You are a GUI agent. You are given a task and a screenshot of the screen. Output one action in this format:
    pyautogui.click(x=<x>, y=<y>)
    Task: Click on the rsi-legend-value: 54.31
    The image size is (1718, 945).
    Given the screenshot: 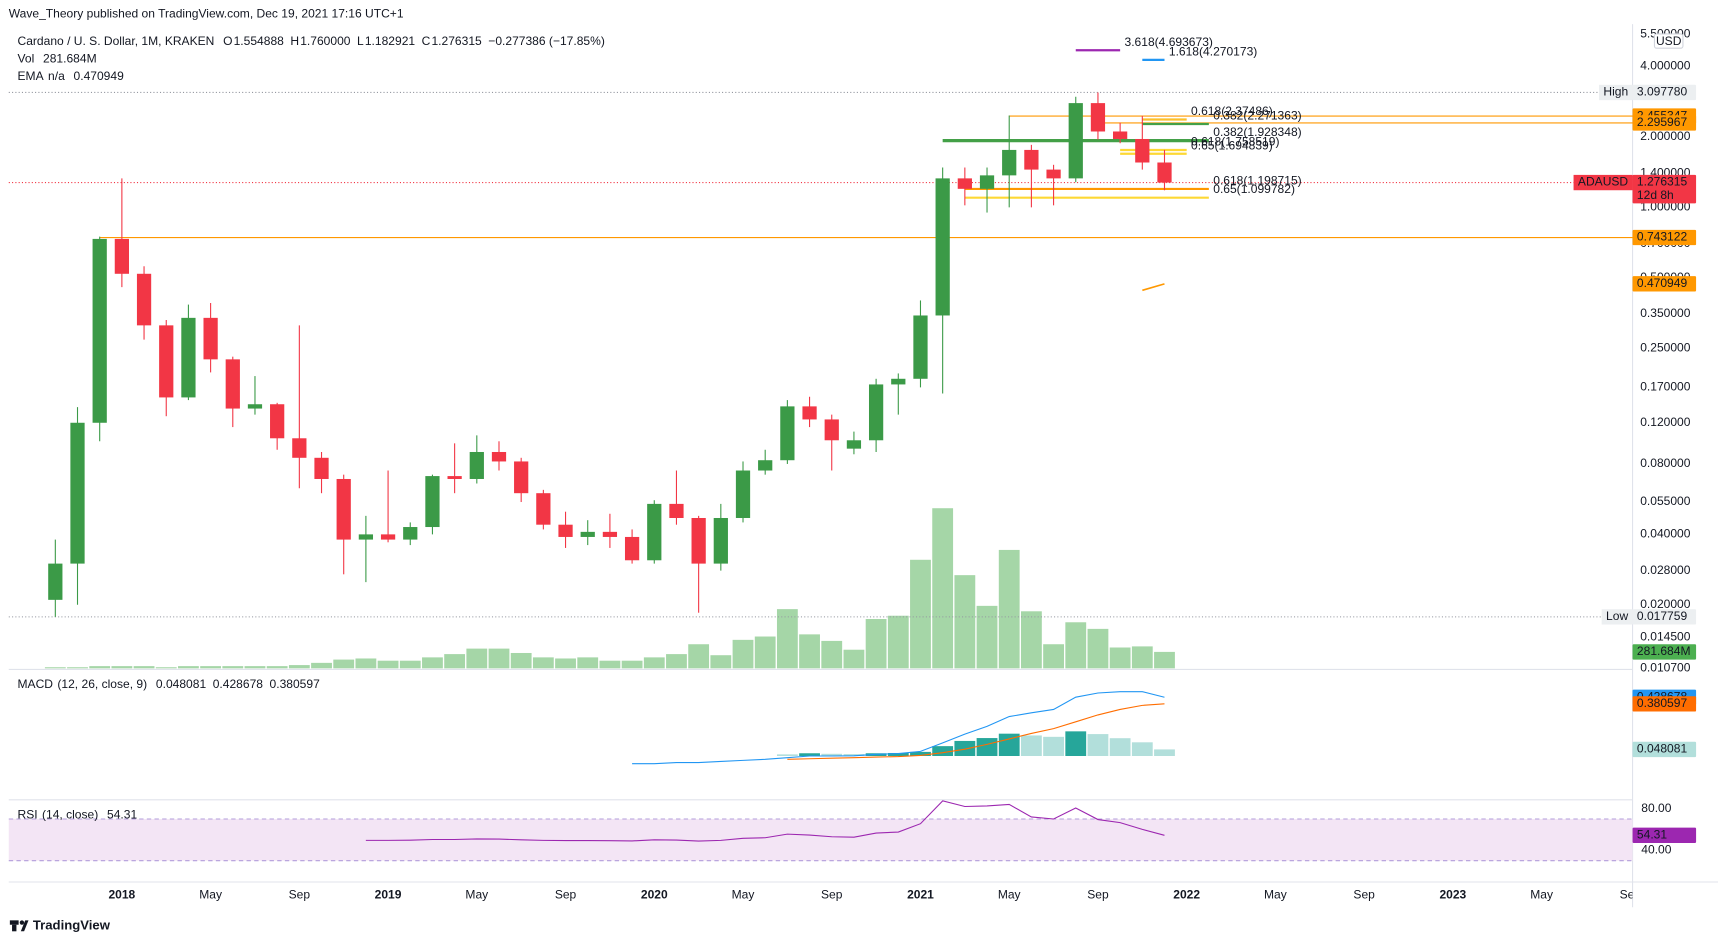 What is the action you would take?
    pyautogui.click(x=122, y=814)
    